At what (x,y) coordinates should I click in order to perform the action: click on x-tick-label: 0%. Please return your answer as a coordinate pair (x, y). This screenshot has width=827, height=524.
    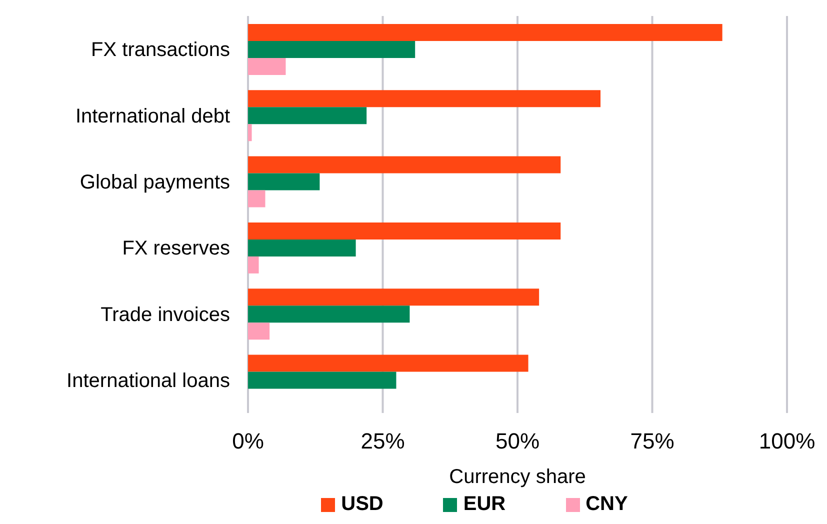
    Looking at the image, I should click on (248, 441).